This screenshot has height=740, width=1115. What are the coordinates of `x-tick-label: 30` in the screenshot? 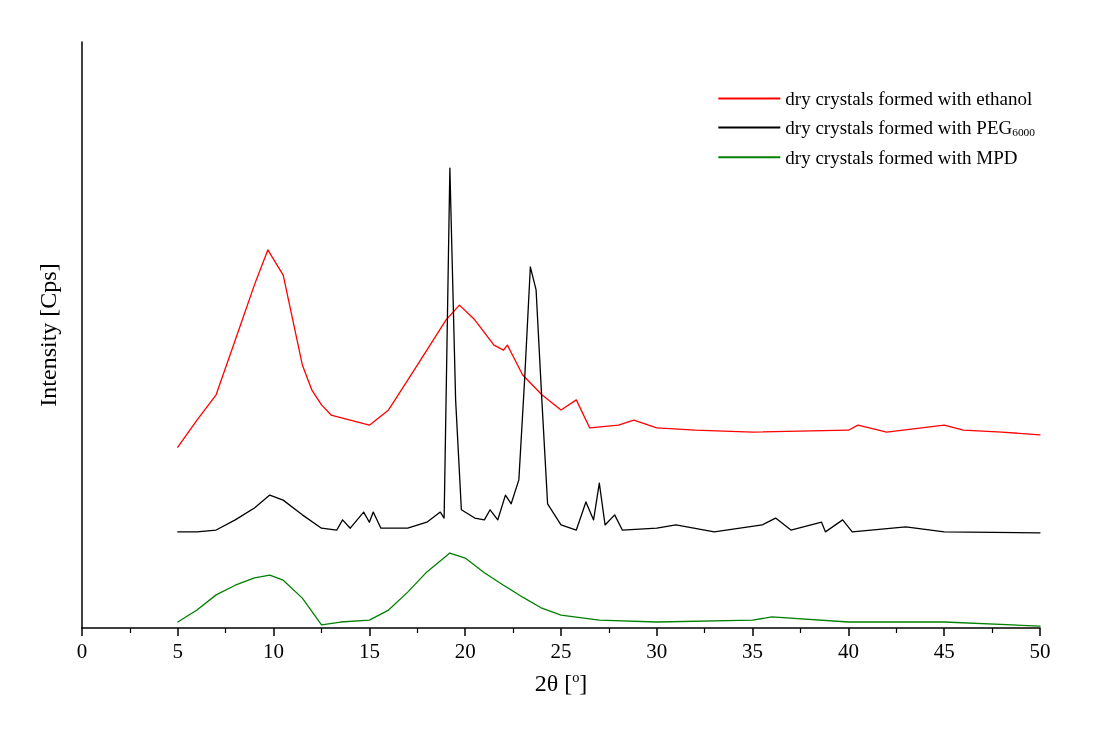 It's located at (657, 650).